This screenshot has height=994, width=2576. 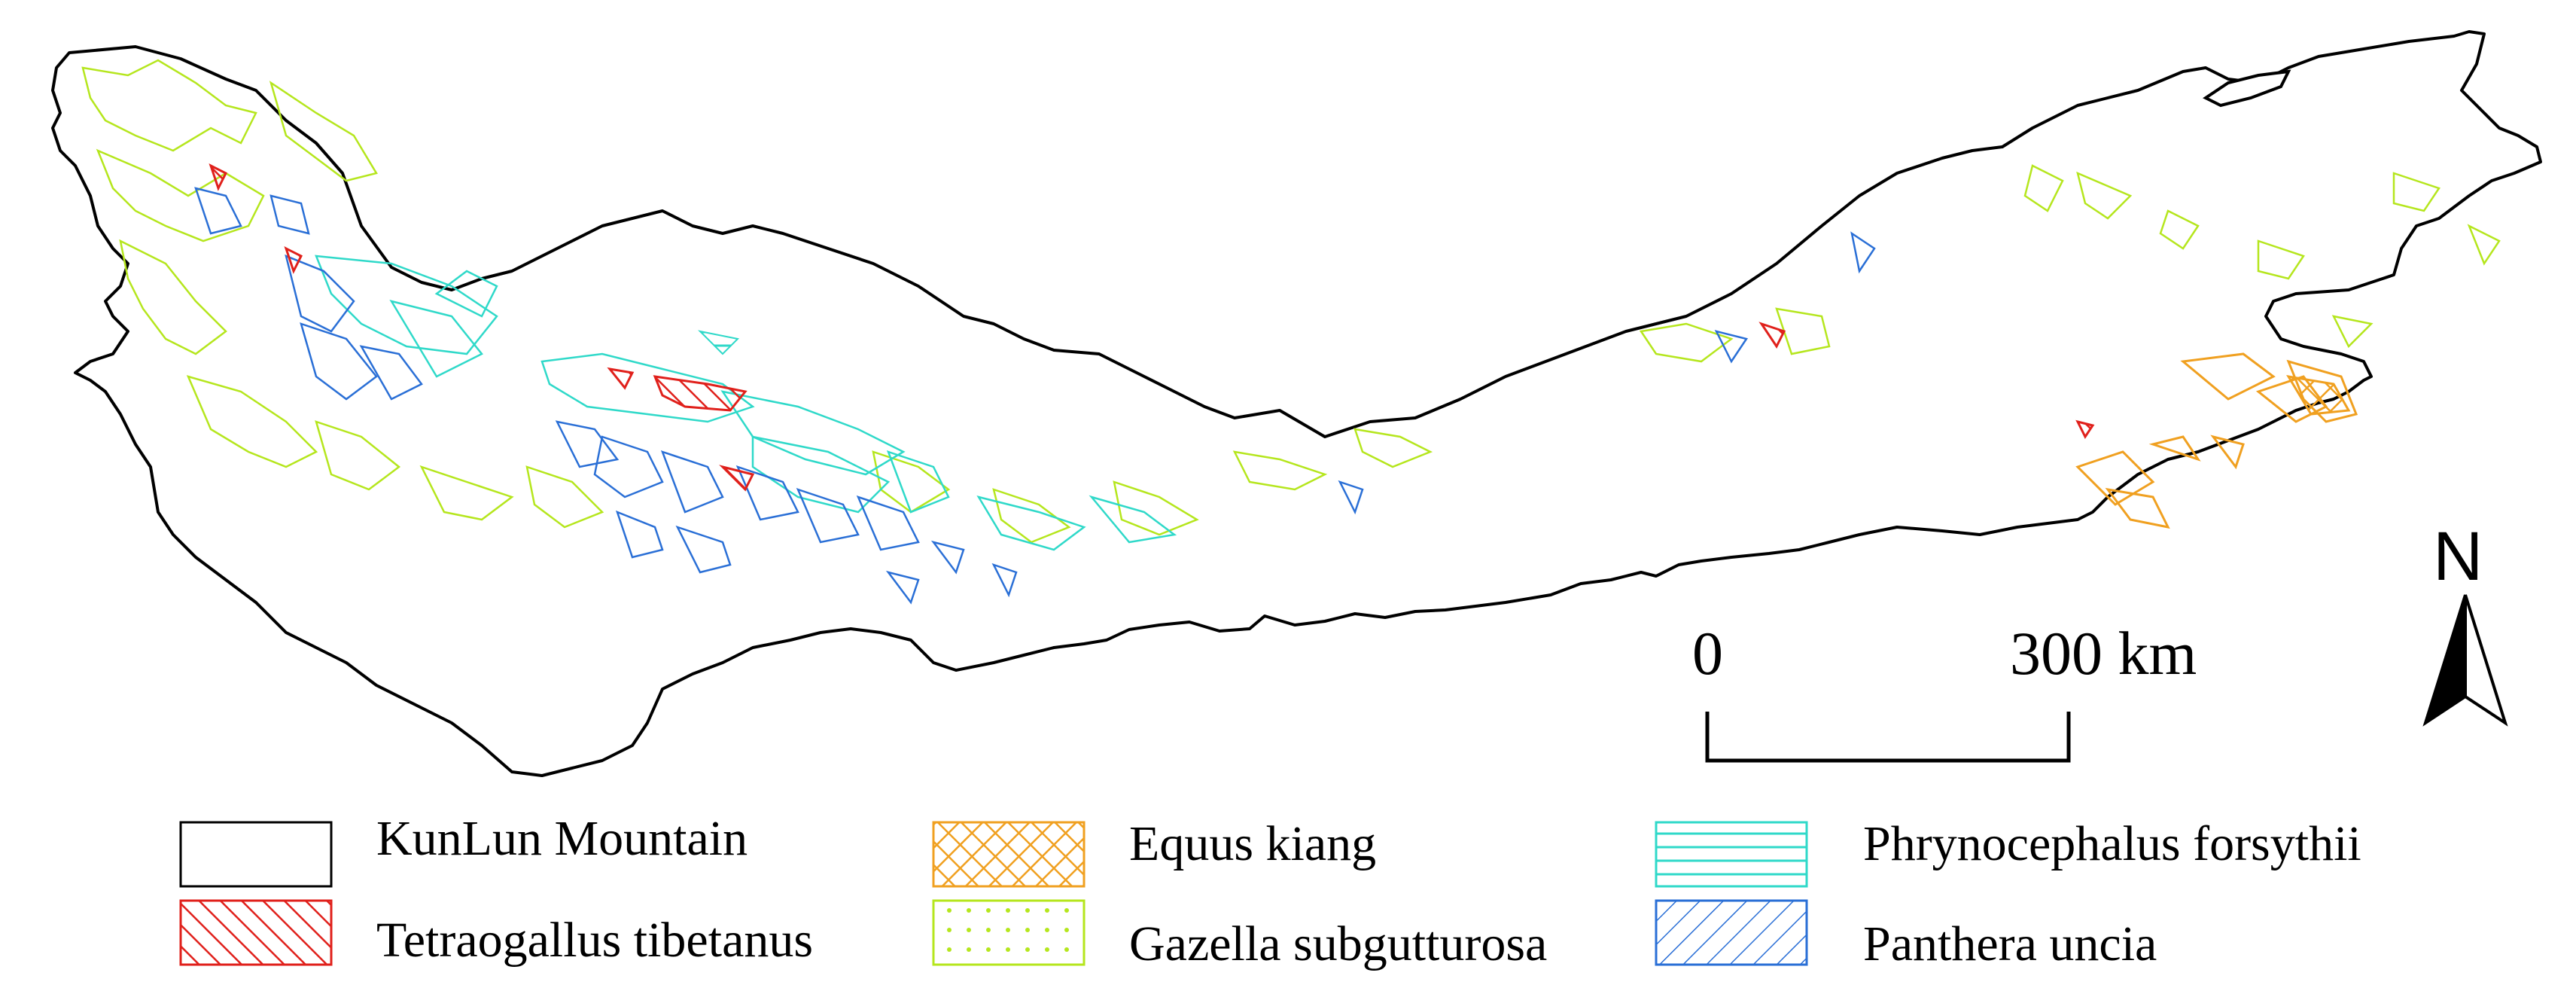 I want to click on scale-bar-end-label: 300 km, so click(x=2103, y=653).